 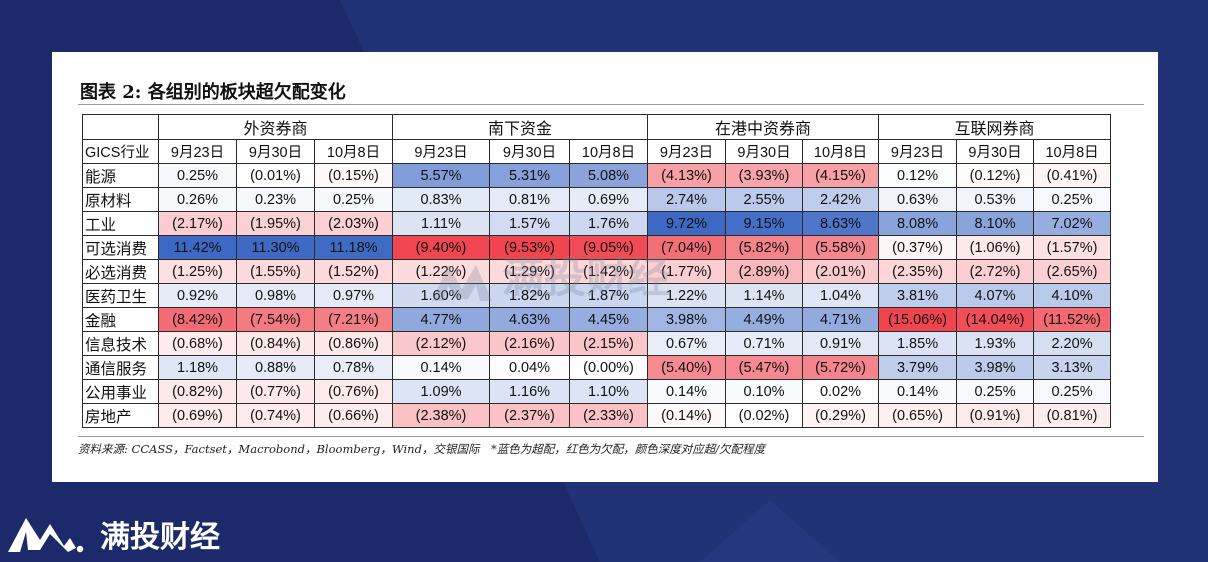 I want to click on value-cell: 8.63%, so click(x=840, y=223).